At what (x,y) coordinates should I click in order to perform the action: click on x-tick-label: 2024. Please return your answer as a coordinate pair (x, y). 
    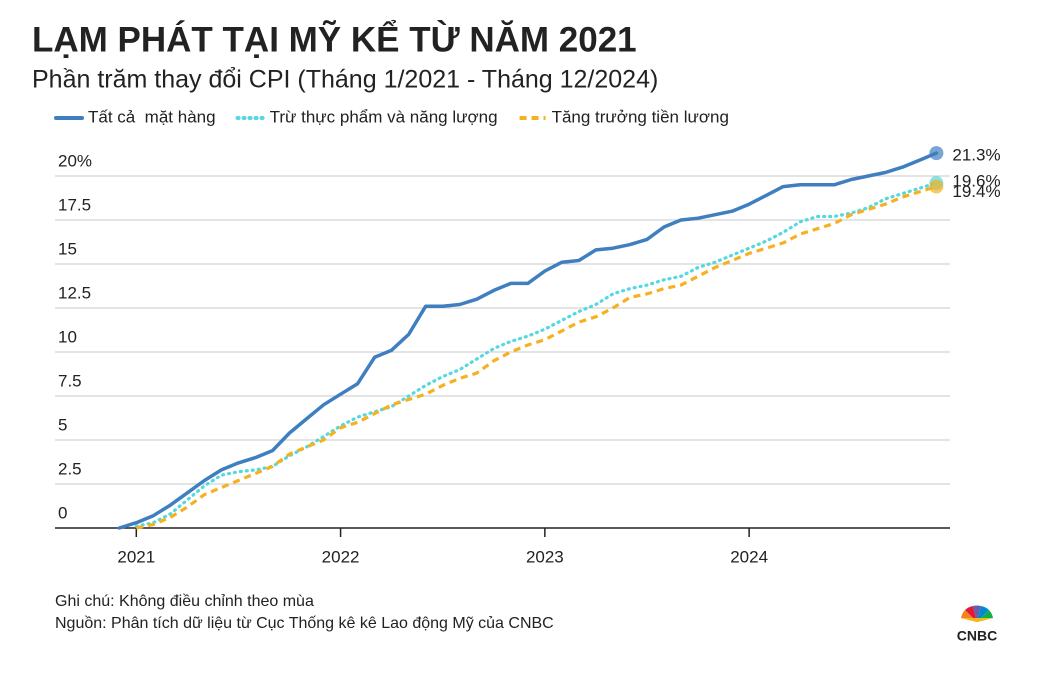
    Looking at the image, I should click on (749, 556).